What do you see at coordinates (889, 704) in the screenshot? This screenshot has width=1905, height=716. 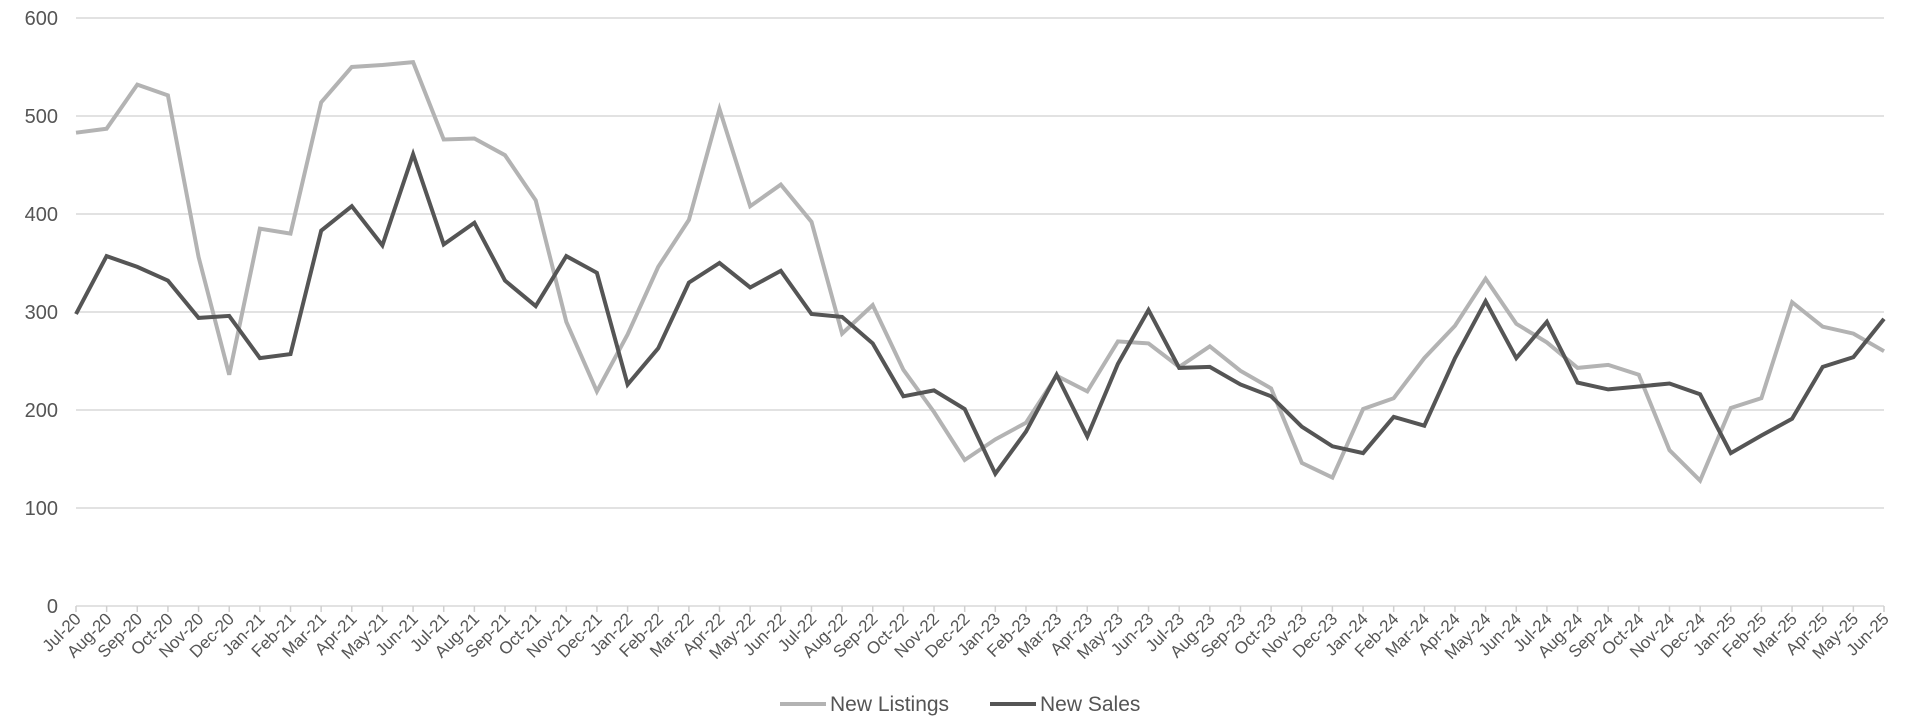 I see `legend-label-new-listings: New Listings` at bounding box center [889, 704].